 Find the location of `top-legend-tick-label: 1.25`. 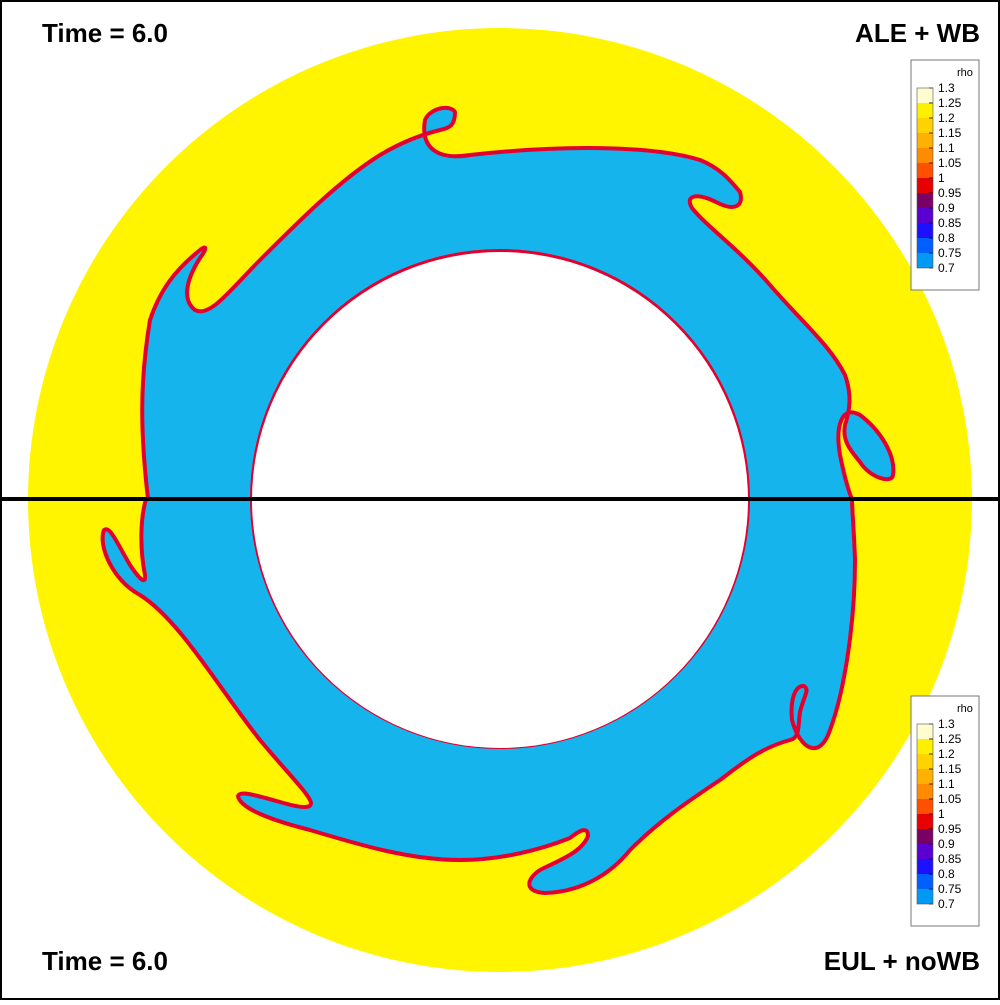

top-legend-tick-label: 1.25 is located at coordinates (950, 103).